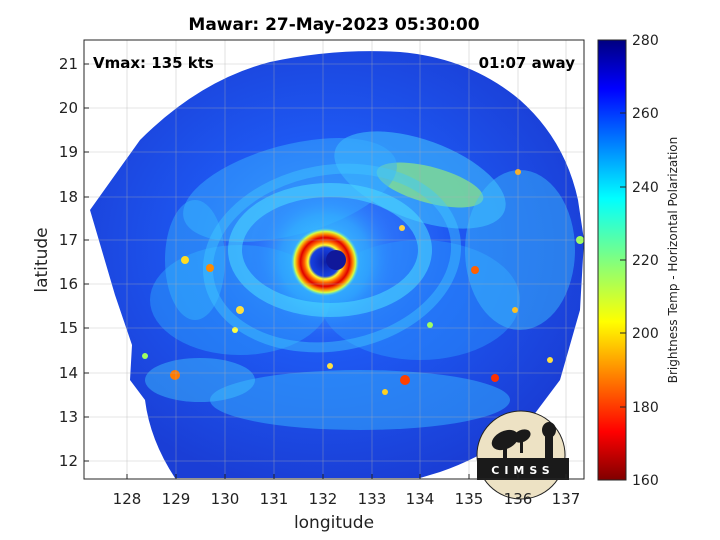 The width and height of the screenshot is (720, 540). Describe the element at coordinates (42, 259) in the screenshot. I see `y-axis-label: latitude` at that location.